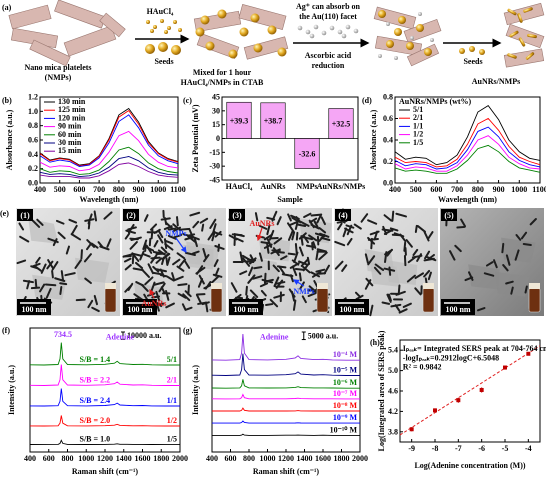 Image resolution: width=546 pixels, height=481 pixels. Describe the element at coordinates (496, 81) in the screenshot. I see `schematic-text: AuNRs/NMPs` at that location.